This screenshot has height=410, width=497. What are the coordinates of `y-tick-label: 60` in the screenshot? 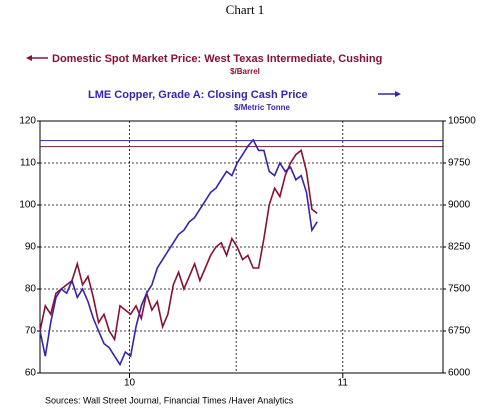 It's located at (31, 373).